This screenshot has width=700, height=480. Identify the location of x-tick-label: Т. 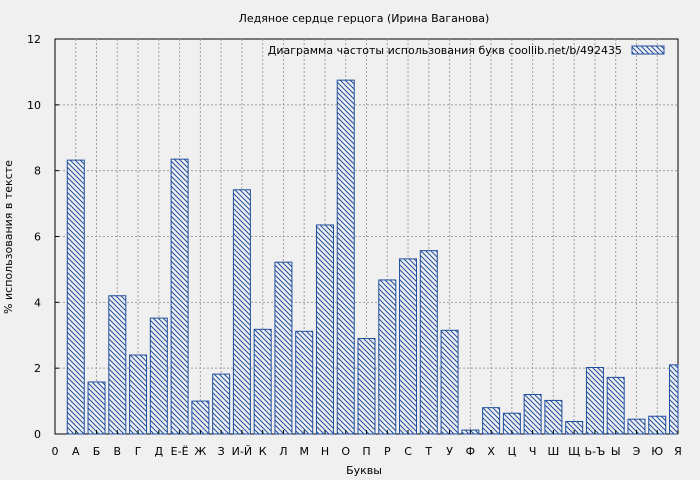
(428, 451).